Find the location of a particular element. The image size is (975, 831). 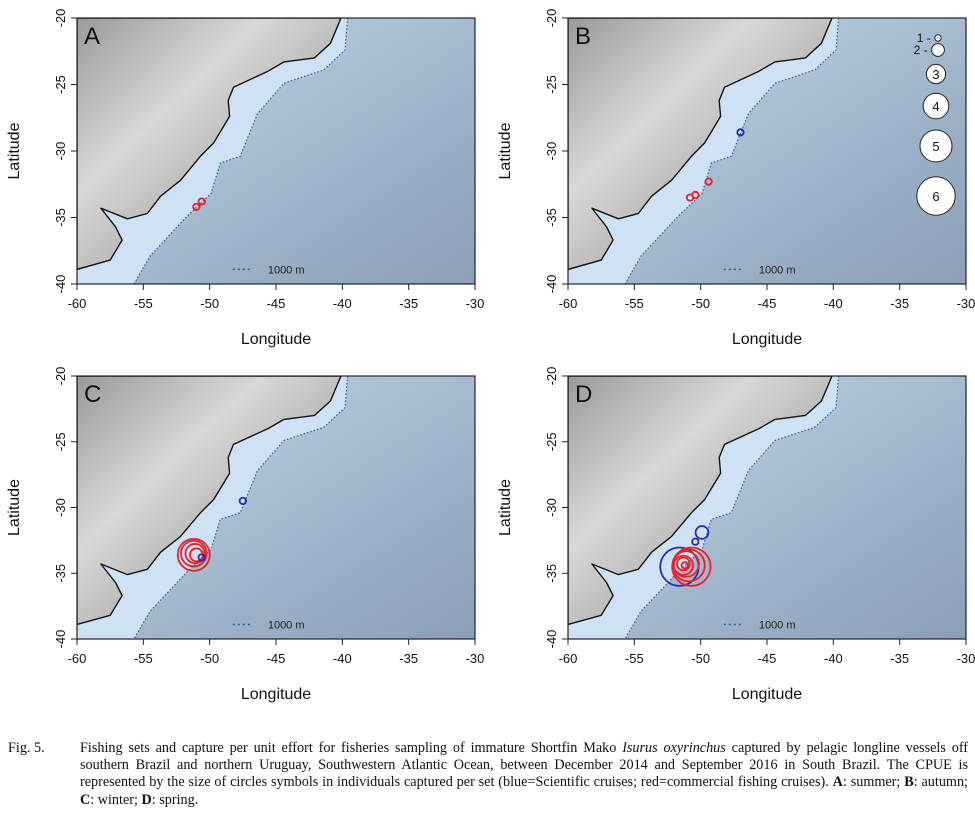

caption-number: Fig. 5. is located at coordinates (26, 748).